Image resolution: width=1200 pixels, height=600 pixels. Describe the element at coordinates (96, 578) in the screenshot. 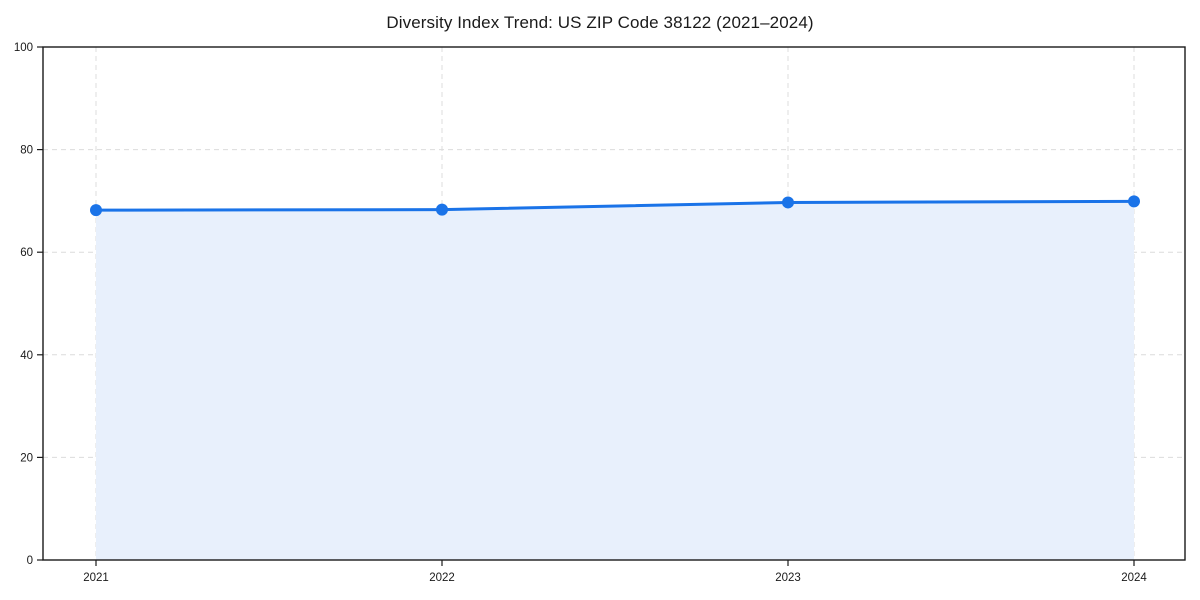

I see `x-tick-label: 2021` at that location.